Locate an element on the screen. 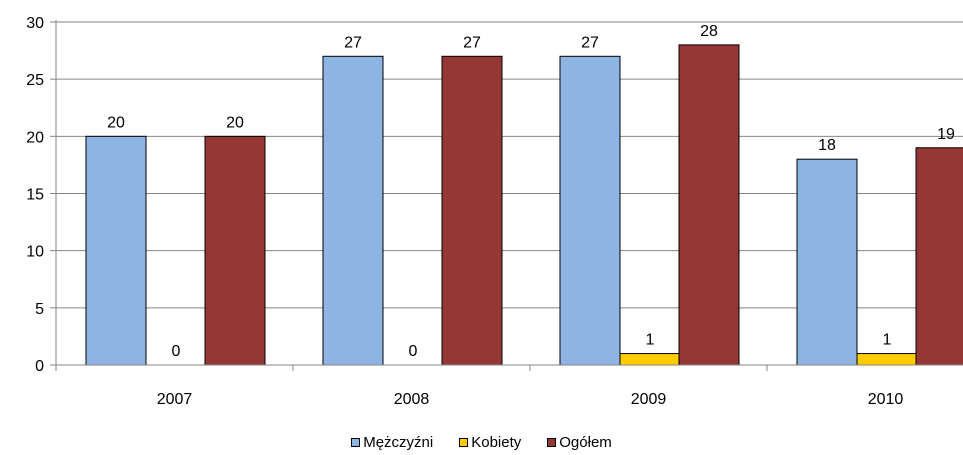  legend-label-men: Mężczyźni is located at coordinates (398, 442).